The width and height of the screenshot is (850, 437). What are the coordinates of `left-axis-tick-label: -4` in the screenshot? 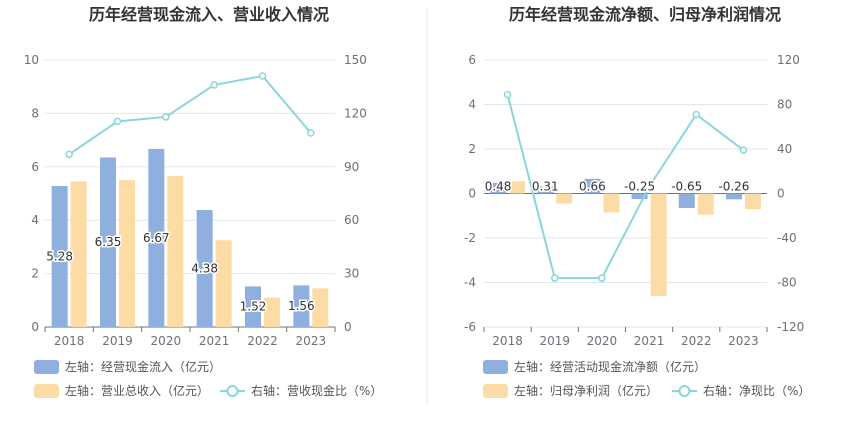 It's located at (470, 283).